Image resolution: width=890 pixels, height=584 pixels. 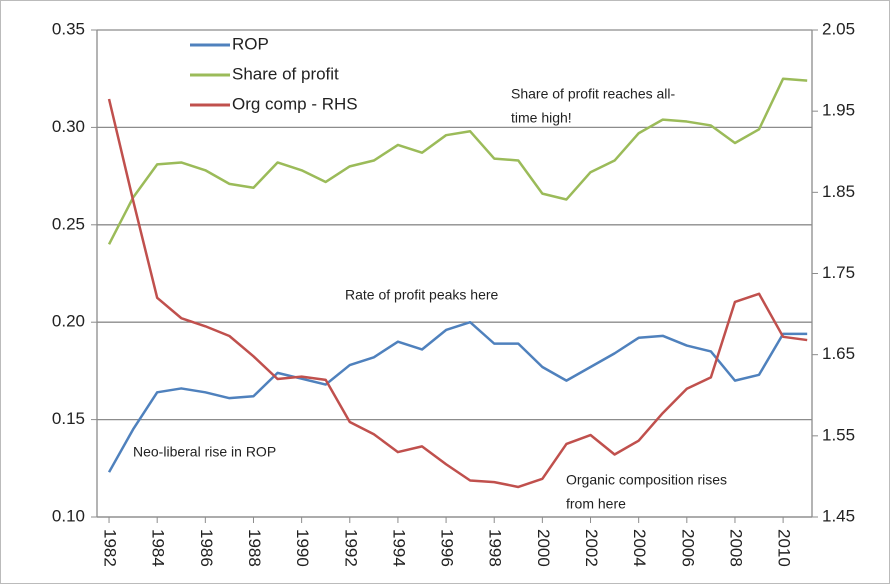 I want to click on x-tick-label: 1996, so click(x=447, y=548).